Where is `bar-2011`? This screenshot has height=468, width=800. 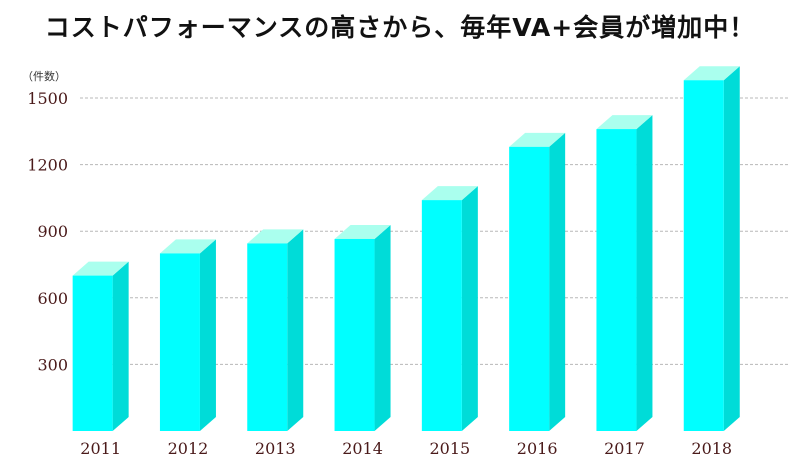
bar-2011 is located at coordinates (100, 346).